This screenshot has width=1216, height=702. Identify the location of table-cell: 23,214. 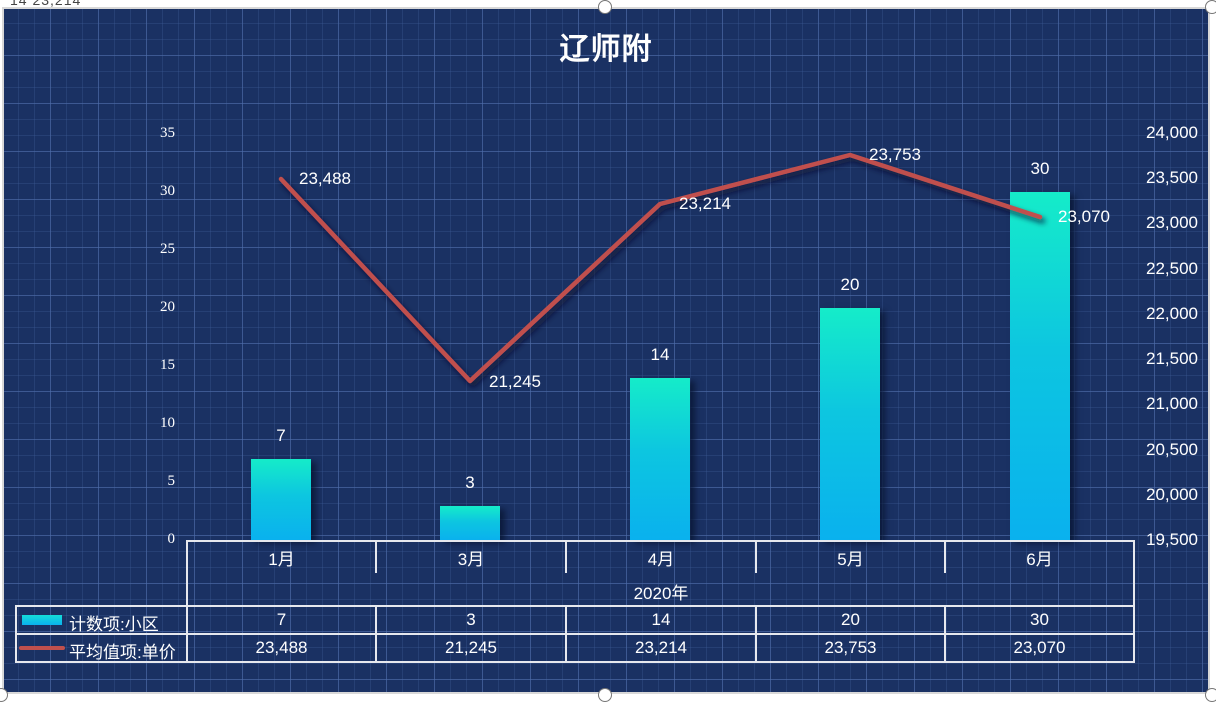
(661, 647).